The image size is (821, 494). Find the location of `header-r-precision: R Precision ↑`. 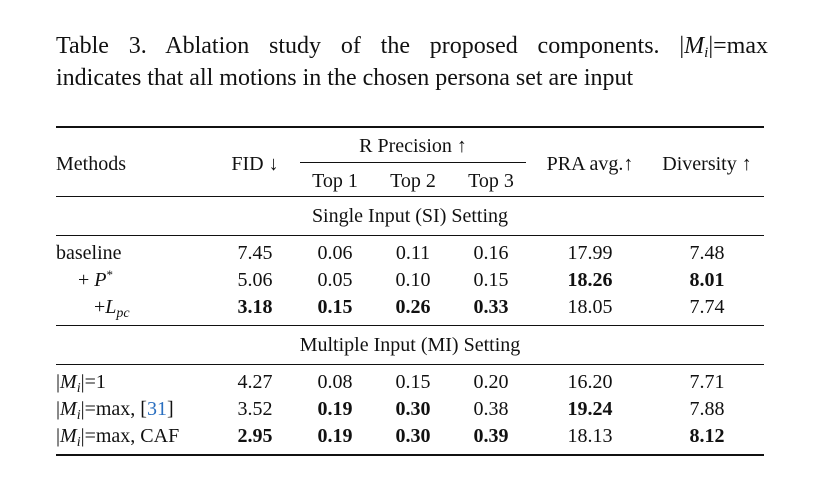

header-r-precision: R Precision ↑ is located at coordinates (413, 146).